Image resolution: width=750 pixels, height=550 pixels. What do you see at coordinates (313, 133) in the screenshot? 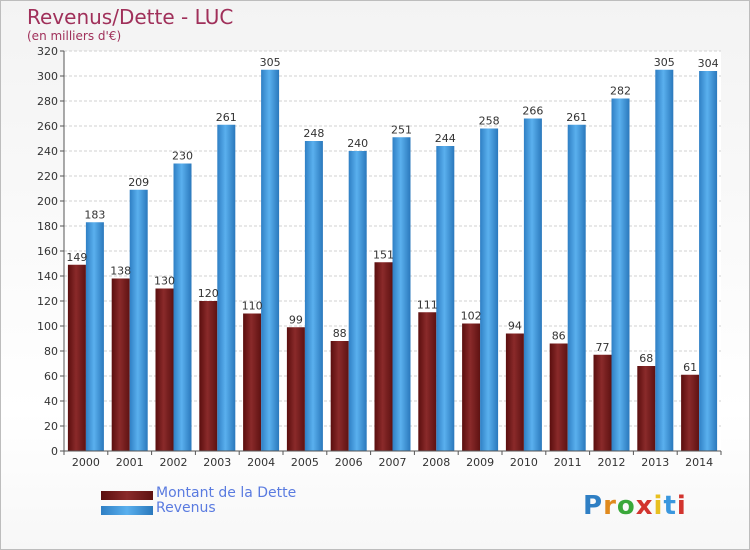
I see `data-label-revenus: 248` at bounding box center [313, 133].